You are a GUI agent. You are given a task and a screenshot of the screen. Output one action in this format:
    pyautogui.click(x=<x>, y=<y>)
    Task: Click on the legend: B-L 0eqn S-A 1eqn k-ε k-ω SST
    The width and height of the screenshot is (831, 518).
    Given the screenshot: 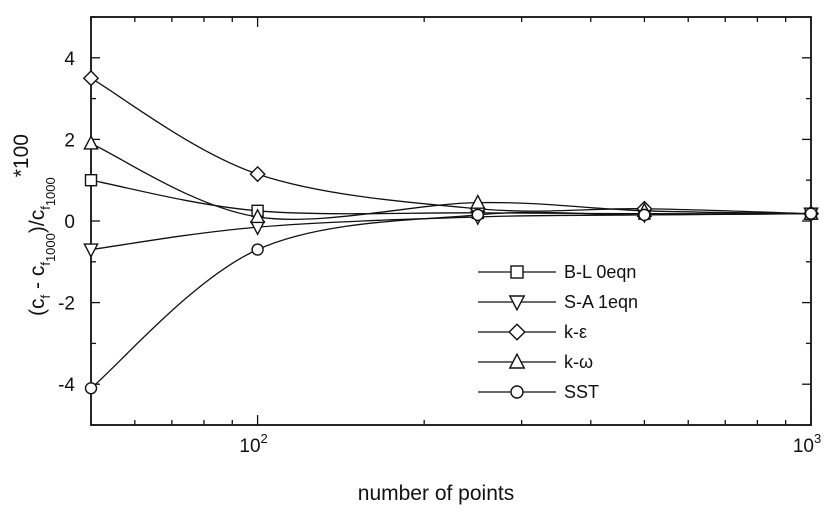 What is the action you would take?
    pyautogui.click(x=558, y=332)
    